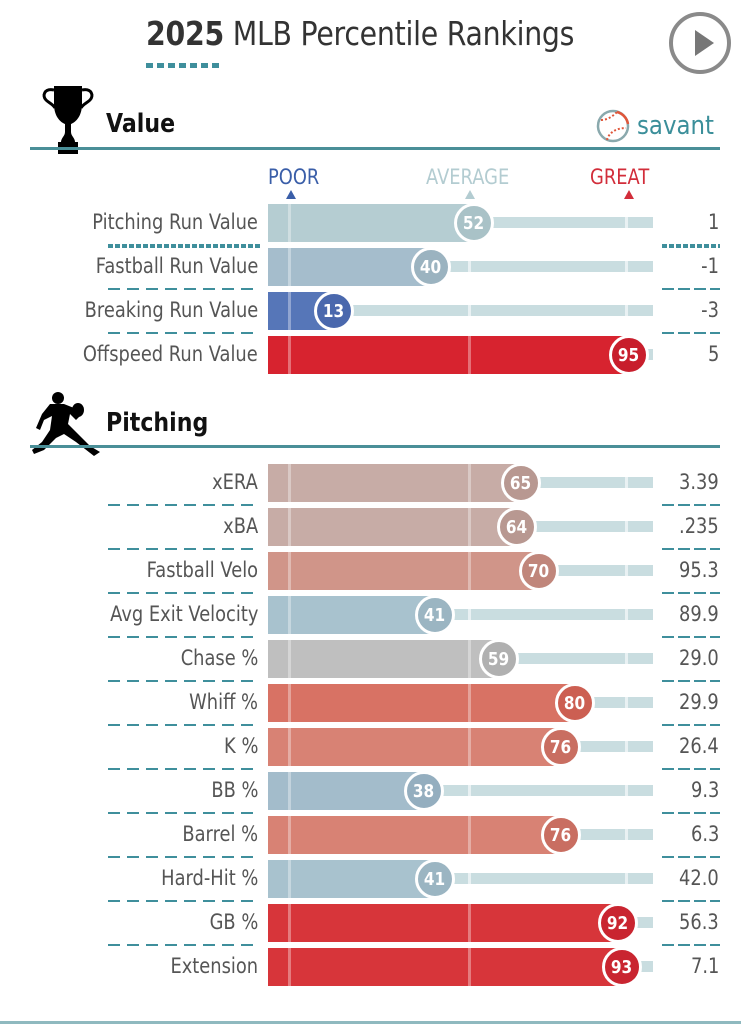  I want to click on metric-label: Whiff %, so click(223, 702).